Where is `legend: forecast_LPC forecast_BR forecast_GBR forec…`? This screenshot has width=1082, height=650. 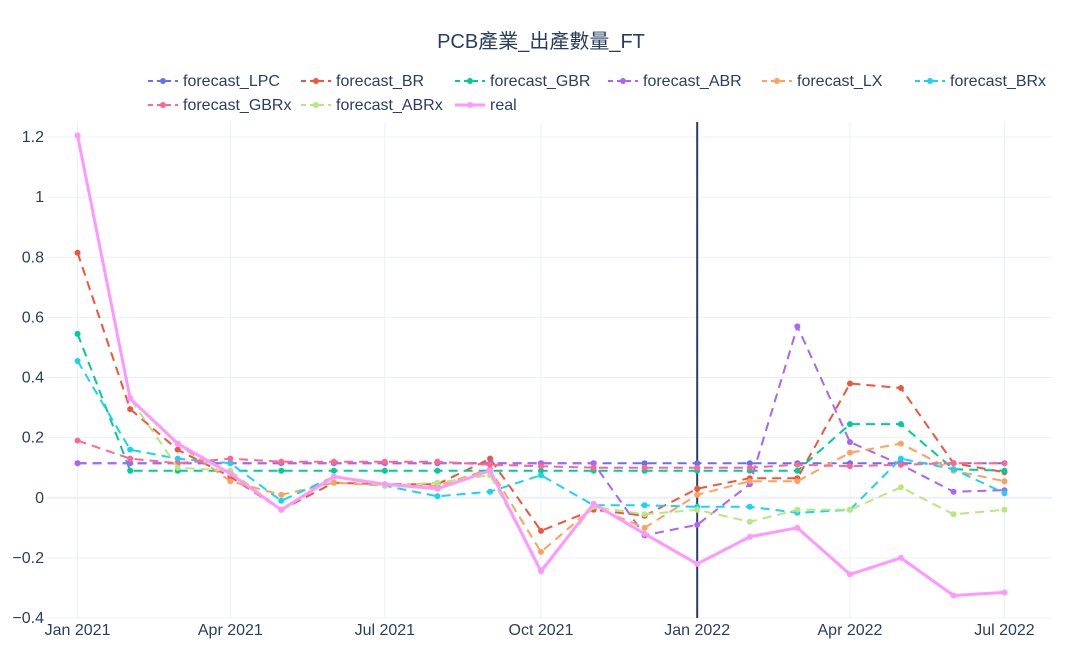 legend: forecast_LPC forecast_BR forecast_GBR forec… is located at coordinates (597, 93).